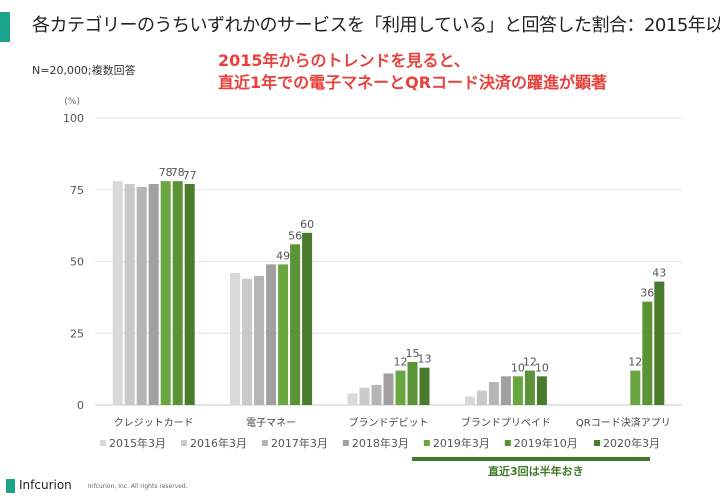 Image resolution: width=720 pixels, height=498 pixels. Describe the element at coordinates (84, 70) in the screenshot. I see `sample-note: N=20,000;複数回答` at that location.